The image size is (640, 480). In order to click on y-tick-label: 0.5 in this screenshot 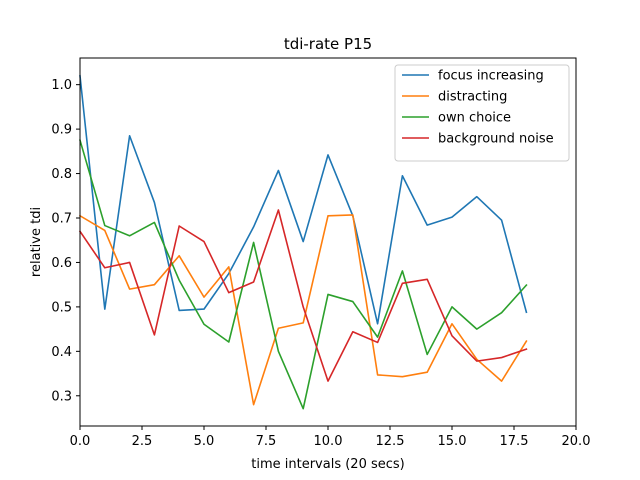, I will do `click(61, 307)`.